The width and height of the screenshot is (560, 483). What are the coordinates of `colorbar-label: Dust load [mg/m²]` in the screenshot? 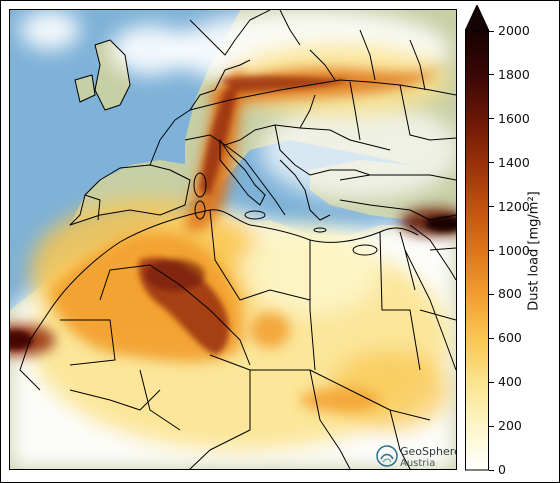 It's located at (534, 251).